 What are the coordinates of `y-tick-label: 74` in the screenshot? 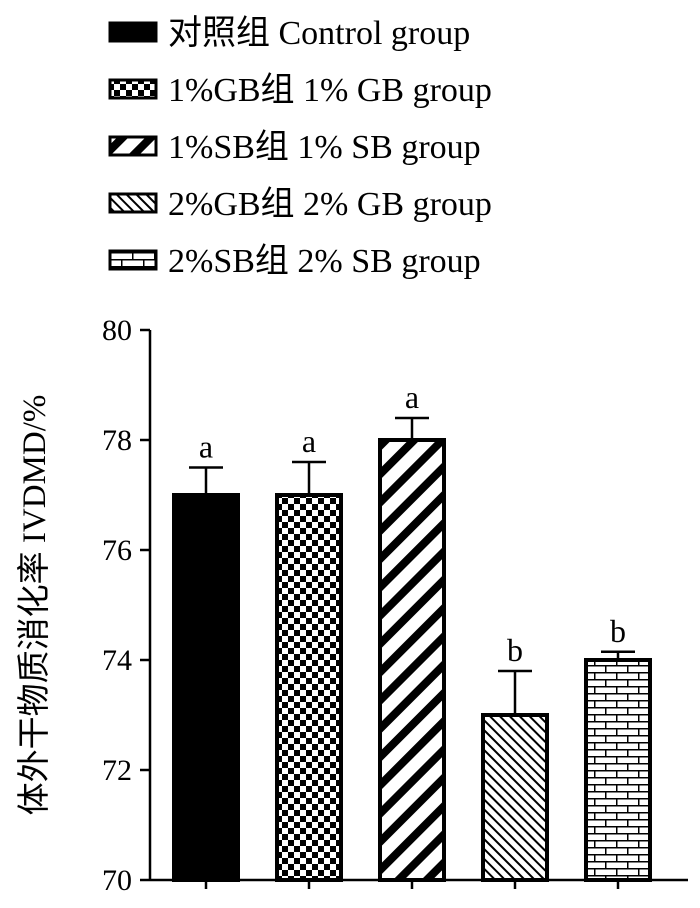 It's located at (117, 660).